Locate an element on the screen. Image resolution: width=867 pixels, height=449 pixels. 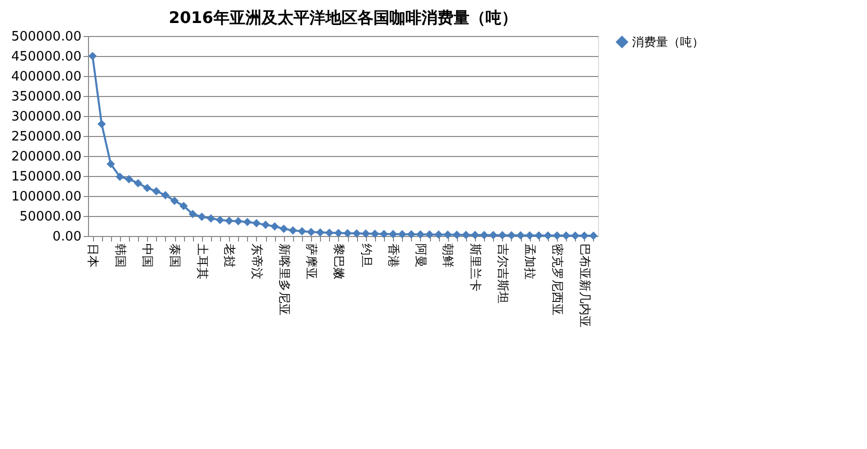
x-tick-label: 阿曼 is located at coordinates (421, 256).